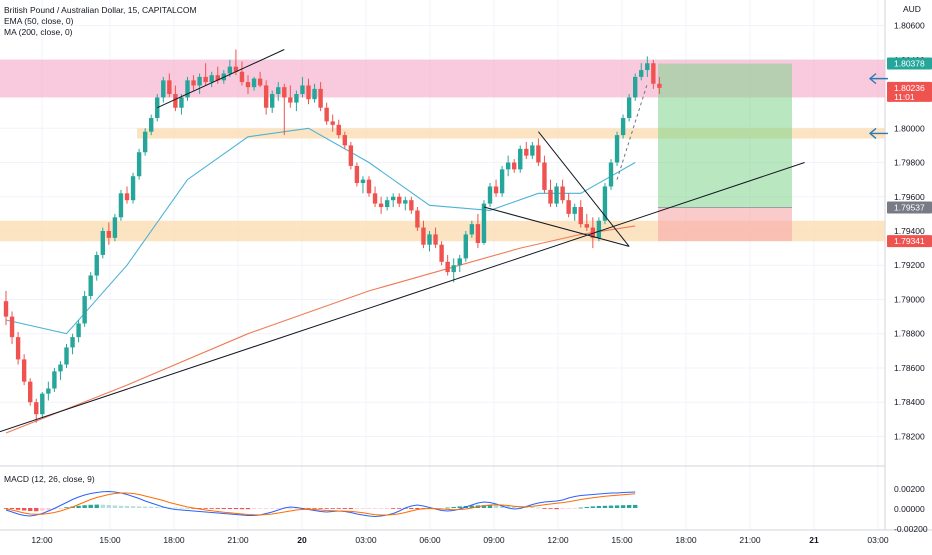 The height and width of the screenshot is (555, 932). I want to click on long-position-tool, so click(725, 152).